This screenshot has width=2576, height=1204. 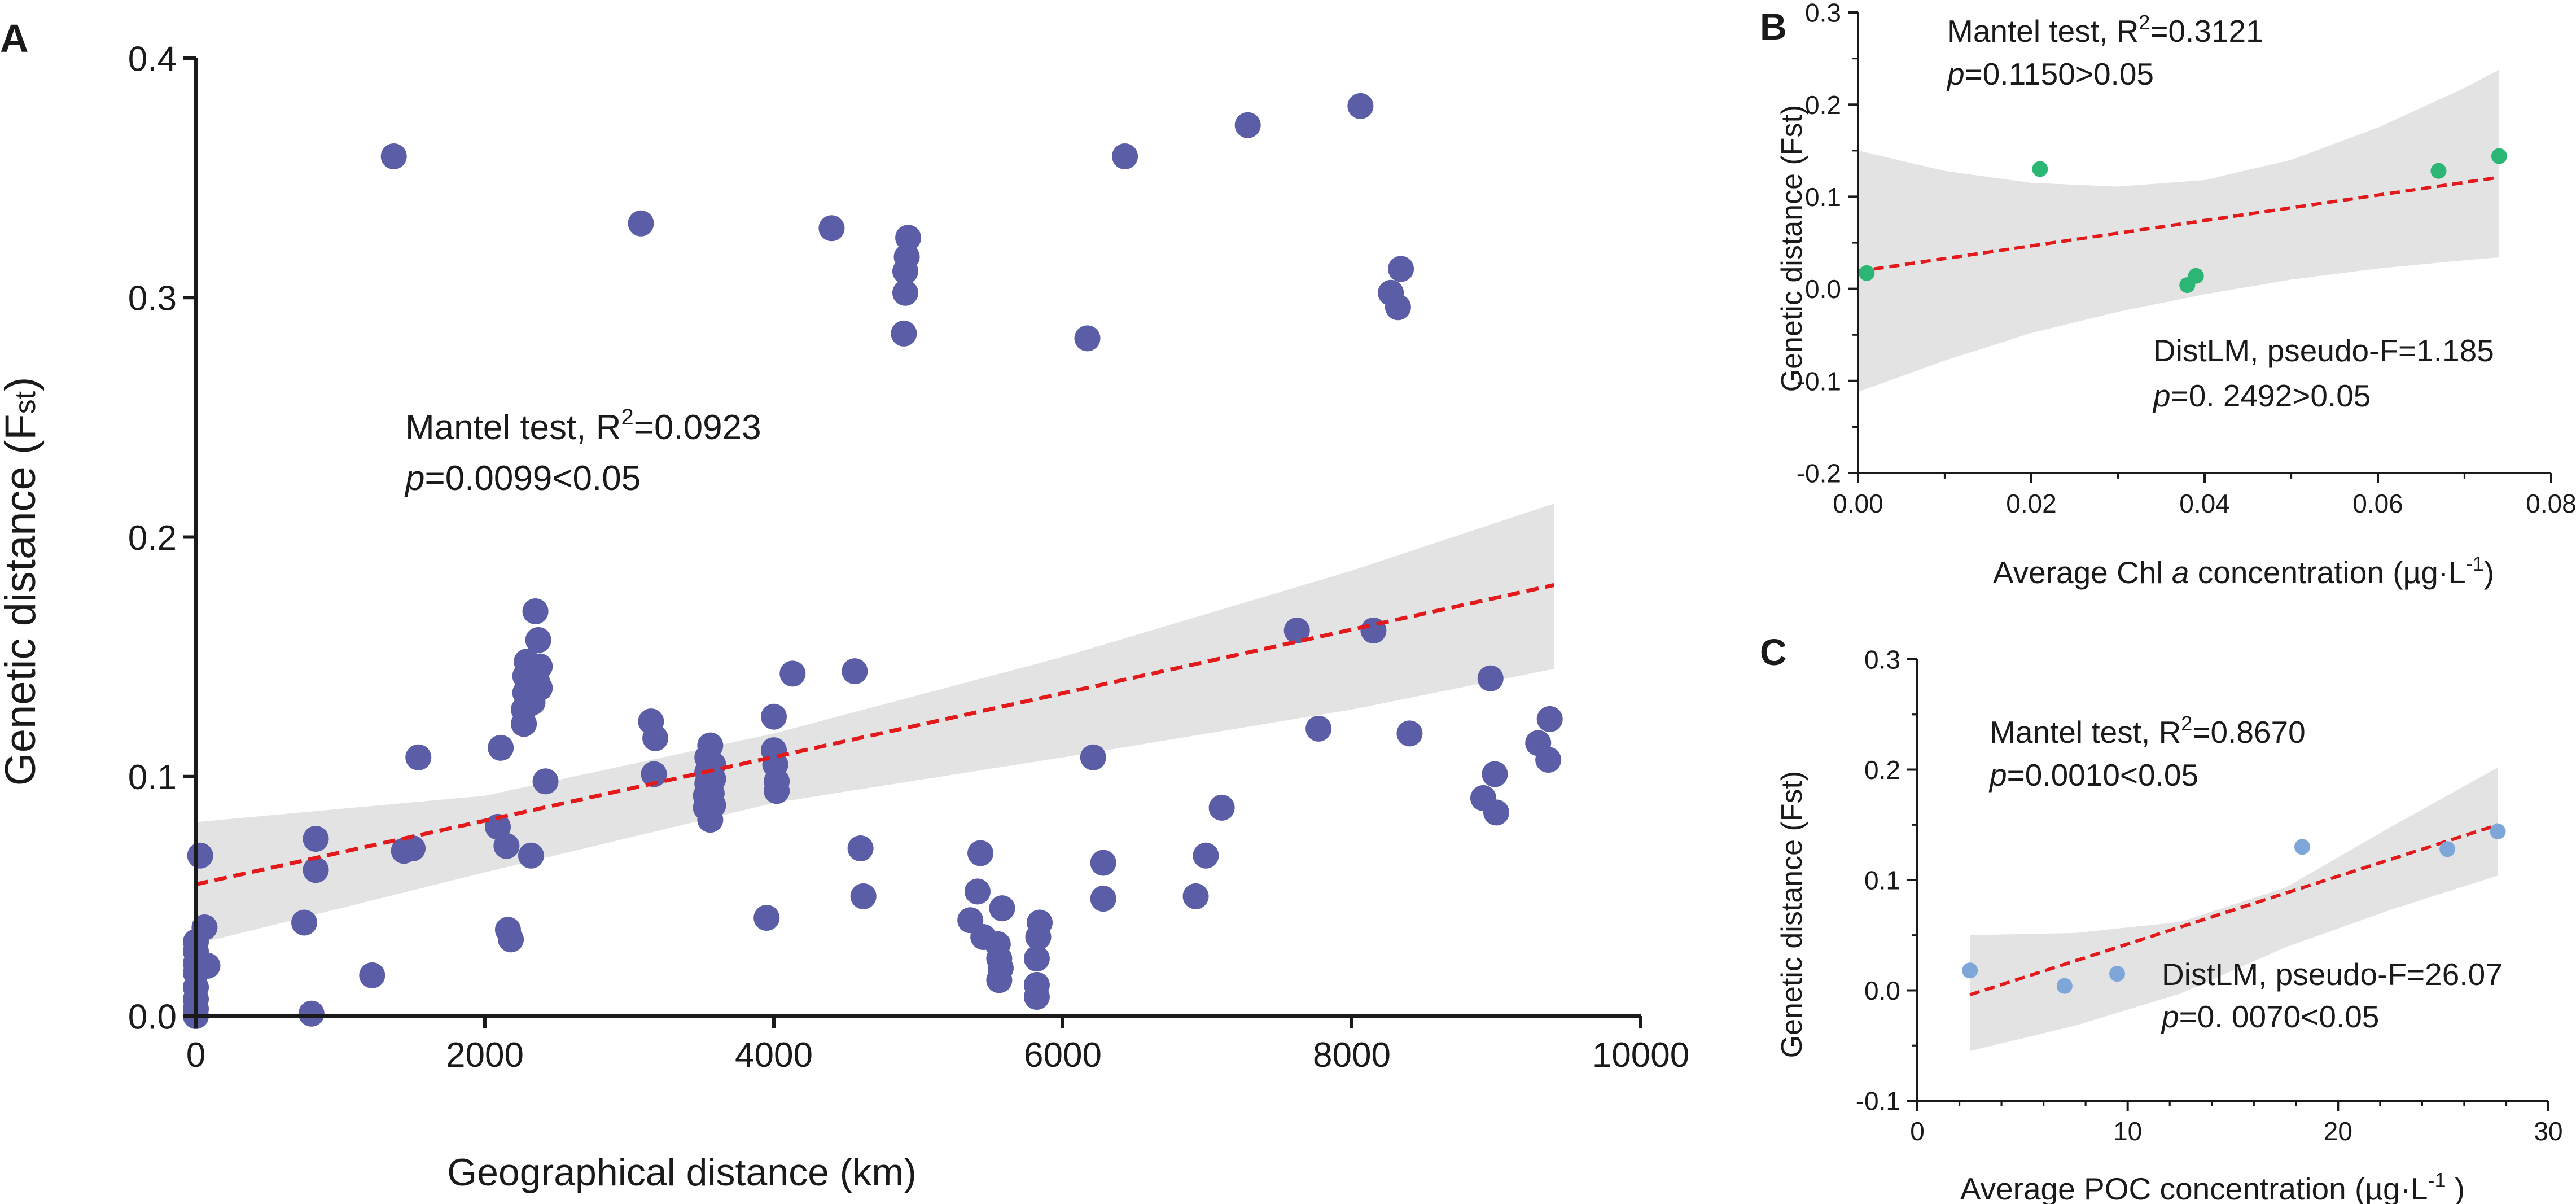 What do you see at coordinates (1823, 14) in the screenshot?
I see `panel-b-y-tick-label-5: 0.3` at bounding box center [1823, 14].